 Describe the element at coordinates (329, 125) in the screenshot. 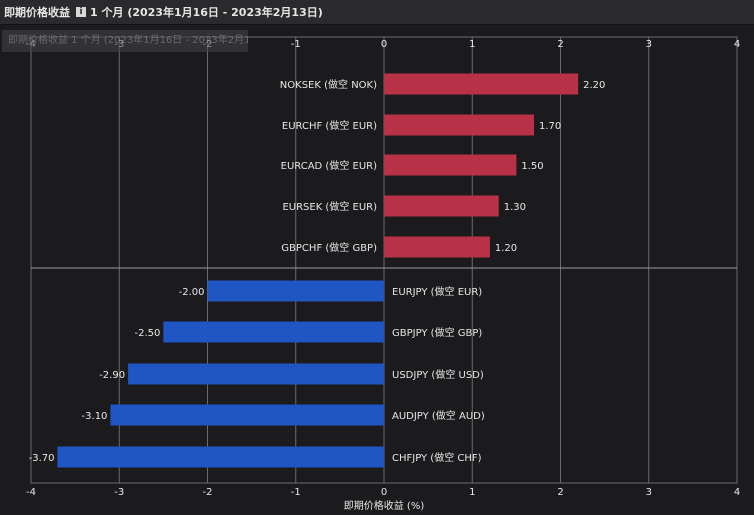

I see `category-label: EURCHF (做空 EUR)` at that location.